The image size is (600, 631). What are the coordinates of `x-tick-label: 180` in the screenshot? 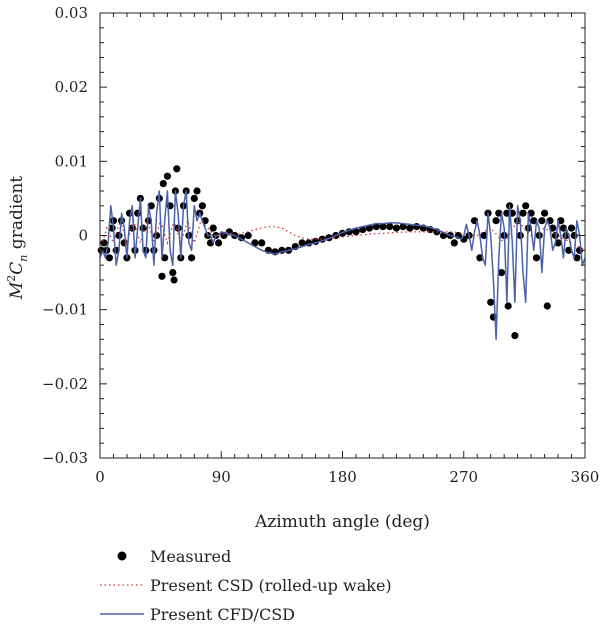 It's located at (342, 477).